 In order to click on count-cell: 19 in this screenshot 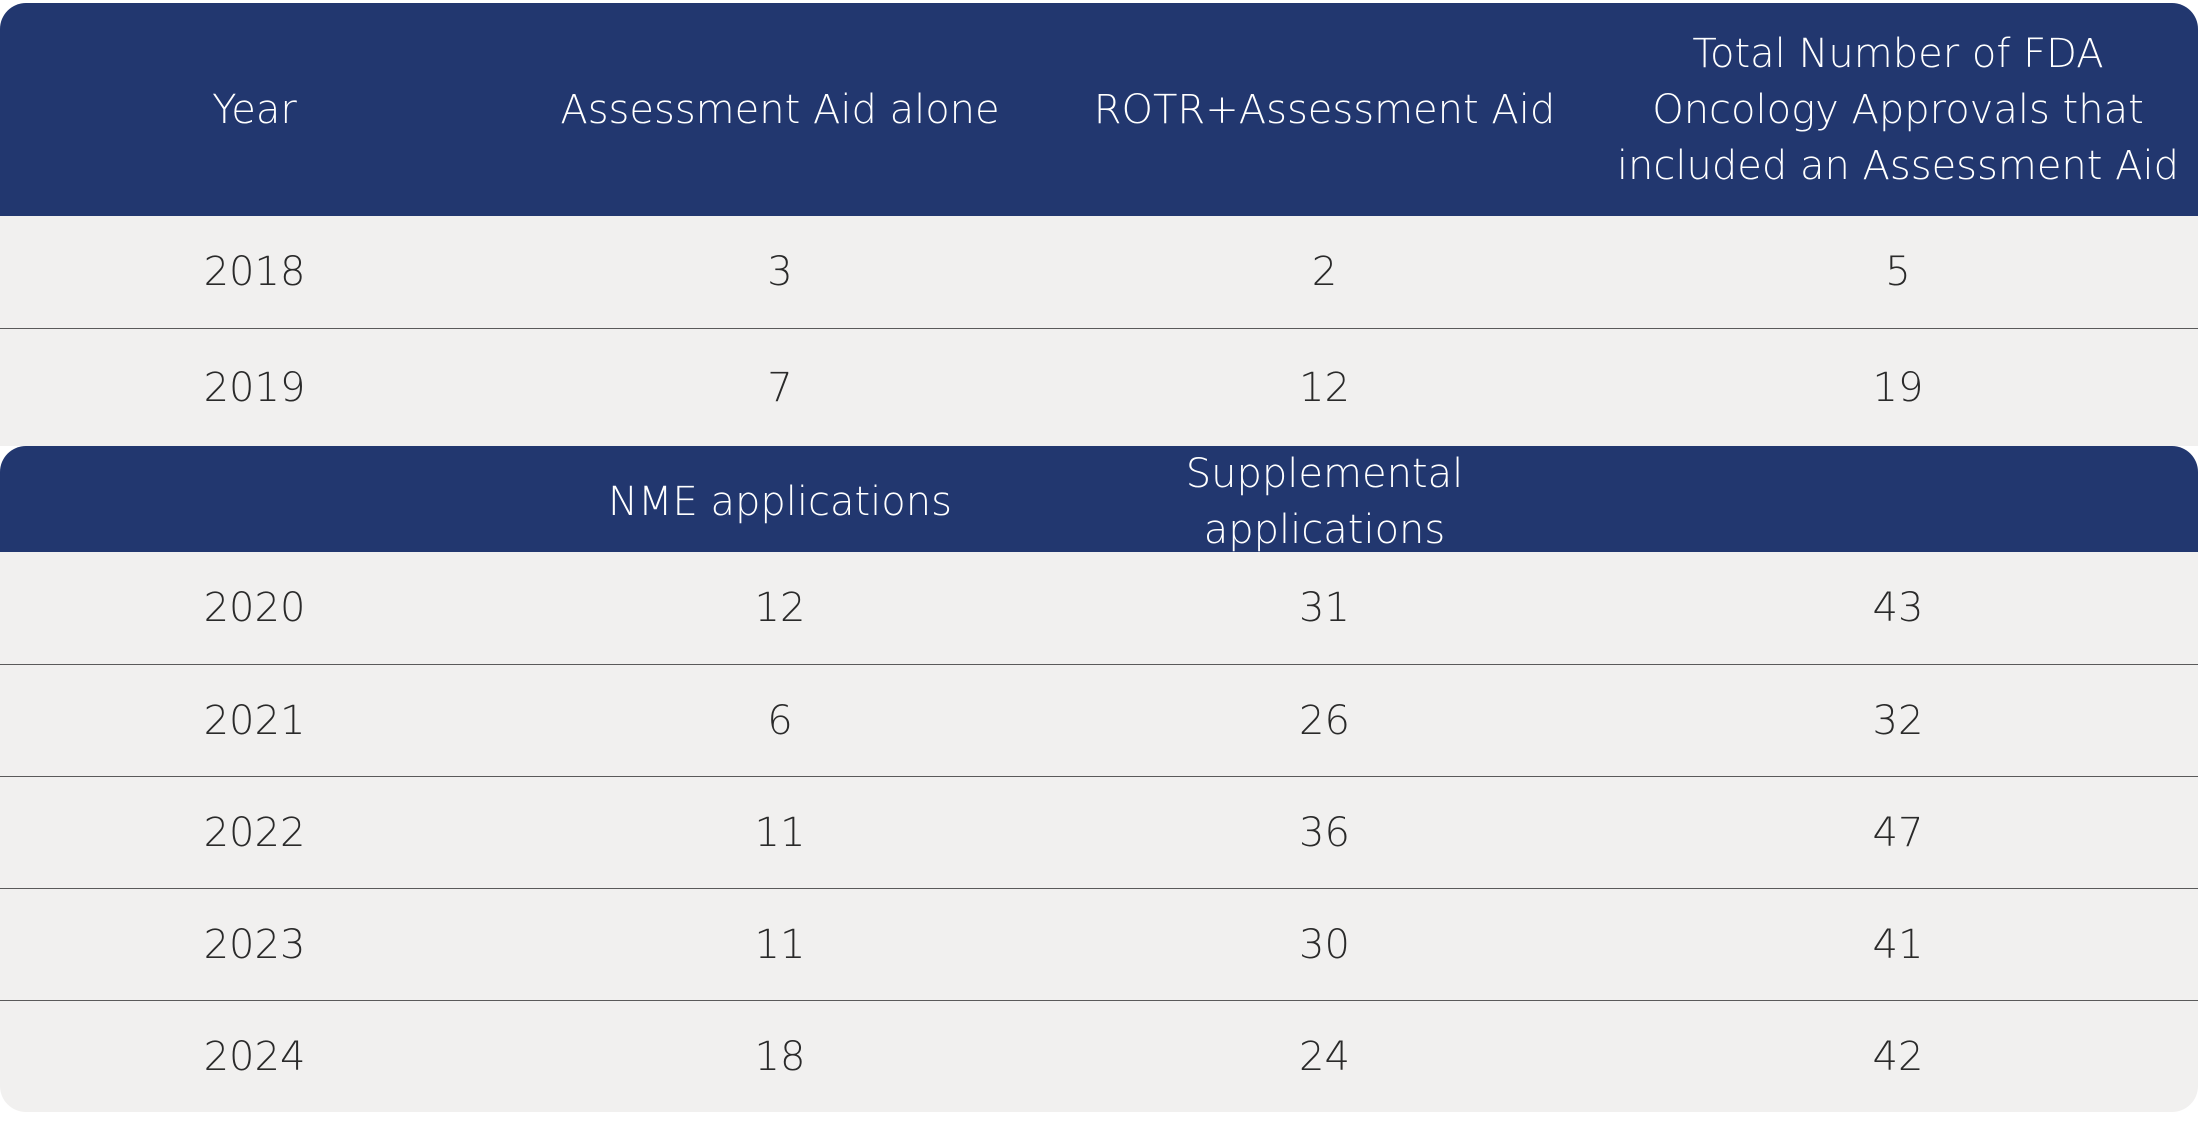, I will do `click(1898, 387)`.